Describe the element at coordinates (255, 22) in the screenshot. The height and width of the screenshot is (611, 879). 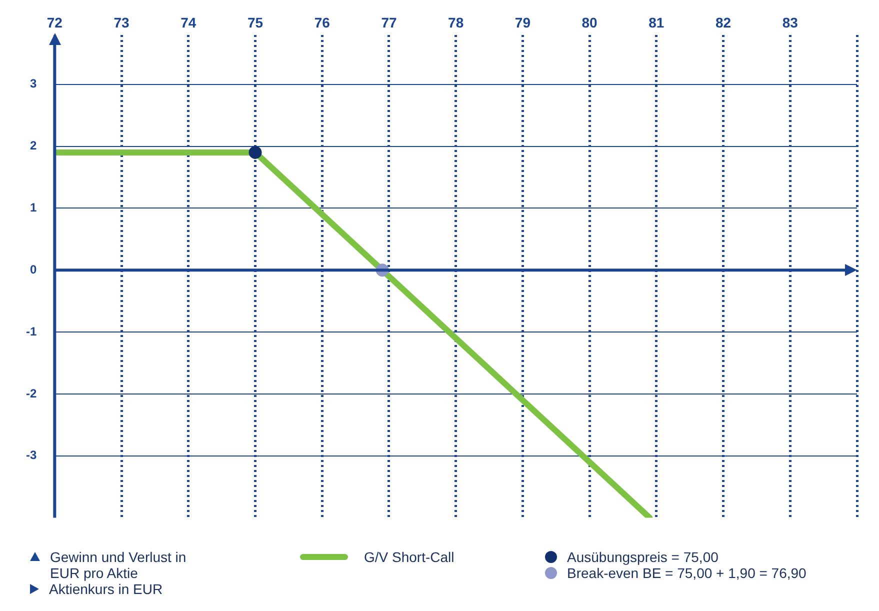
I see `x-tick-label: 75` at that location.